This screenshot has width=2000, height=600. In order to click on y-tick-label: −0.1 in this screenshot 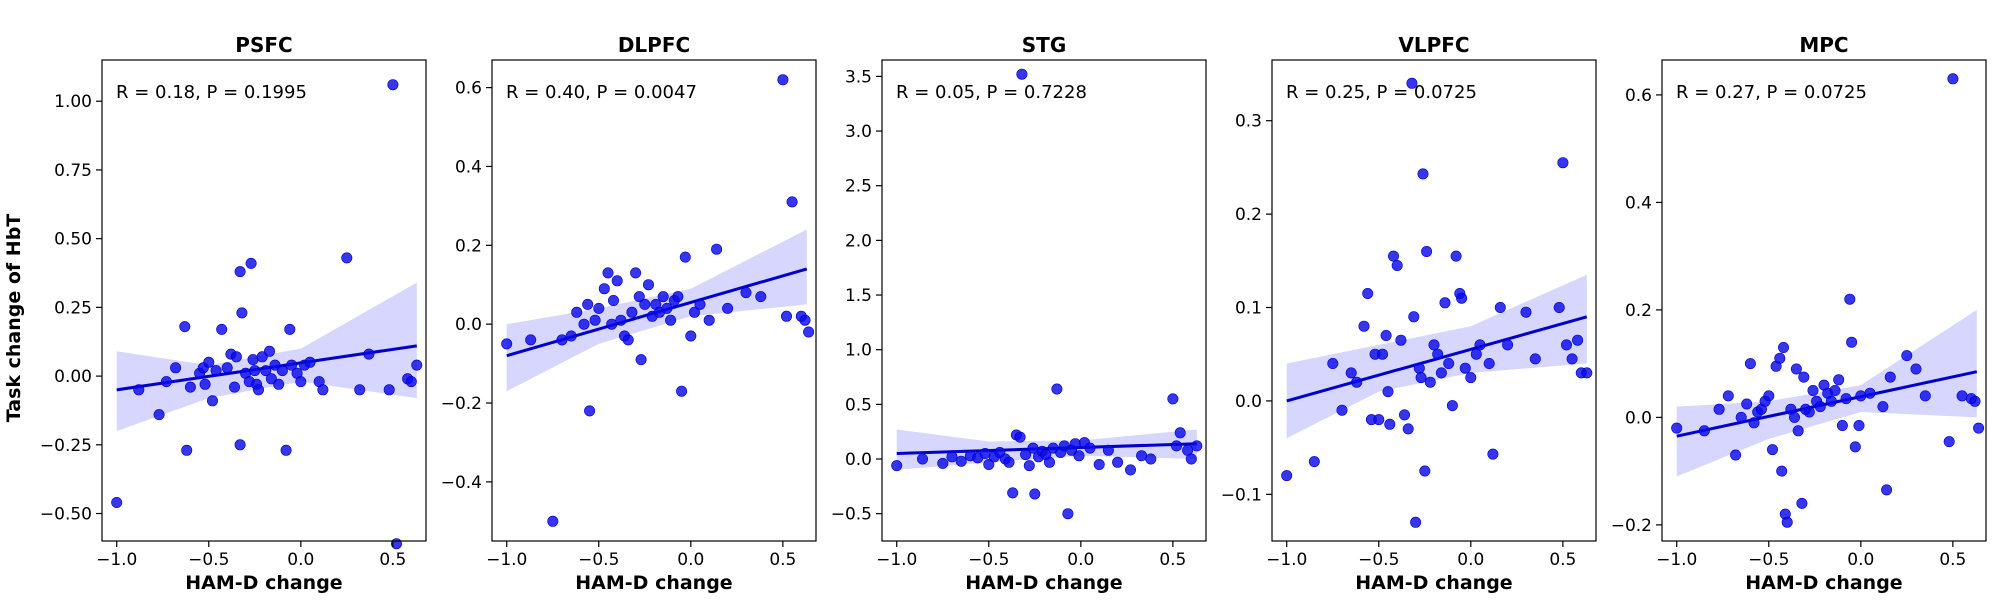, I will do `click(1241, 495)`.